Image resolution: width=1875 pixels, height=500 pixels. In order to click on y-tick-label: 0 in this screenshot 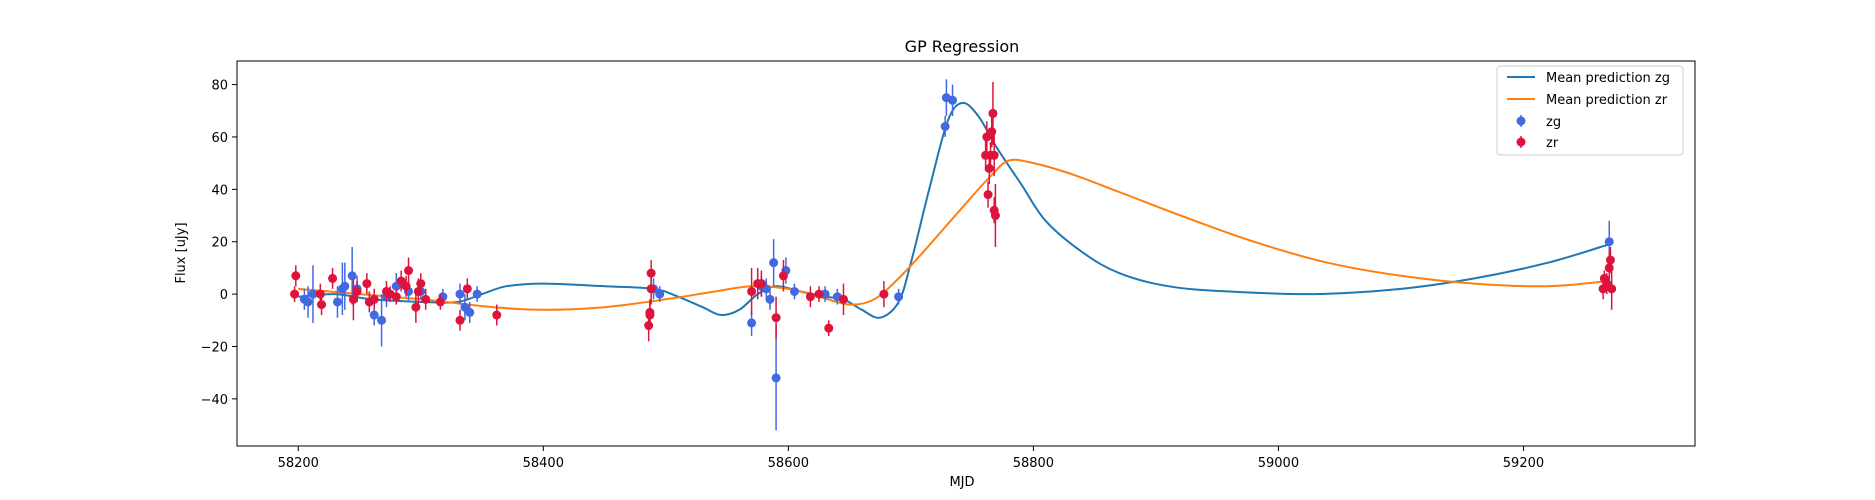, I will do `click(224, 295)`.